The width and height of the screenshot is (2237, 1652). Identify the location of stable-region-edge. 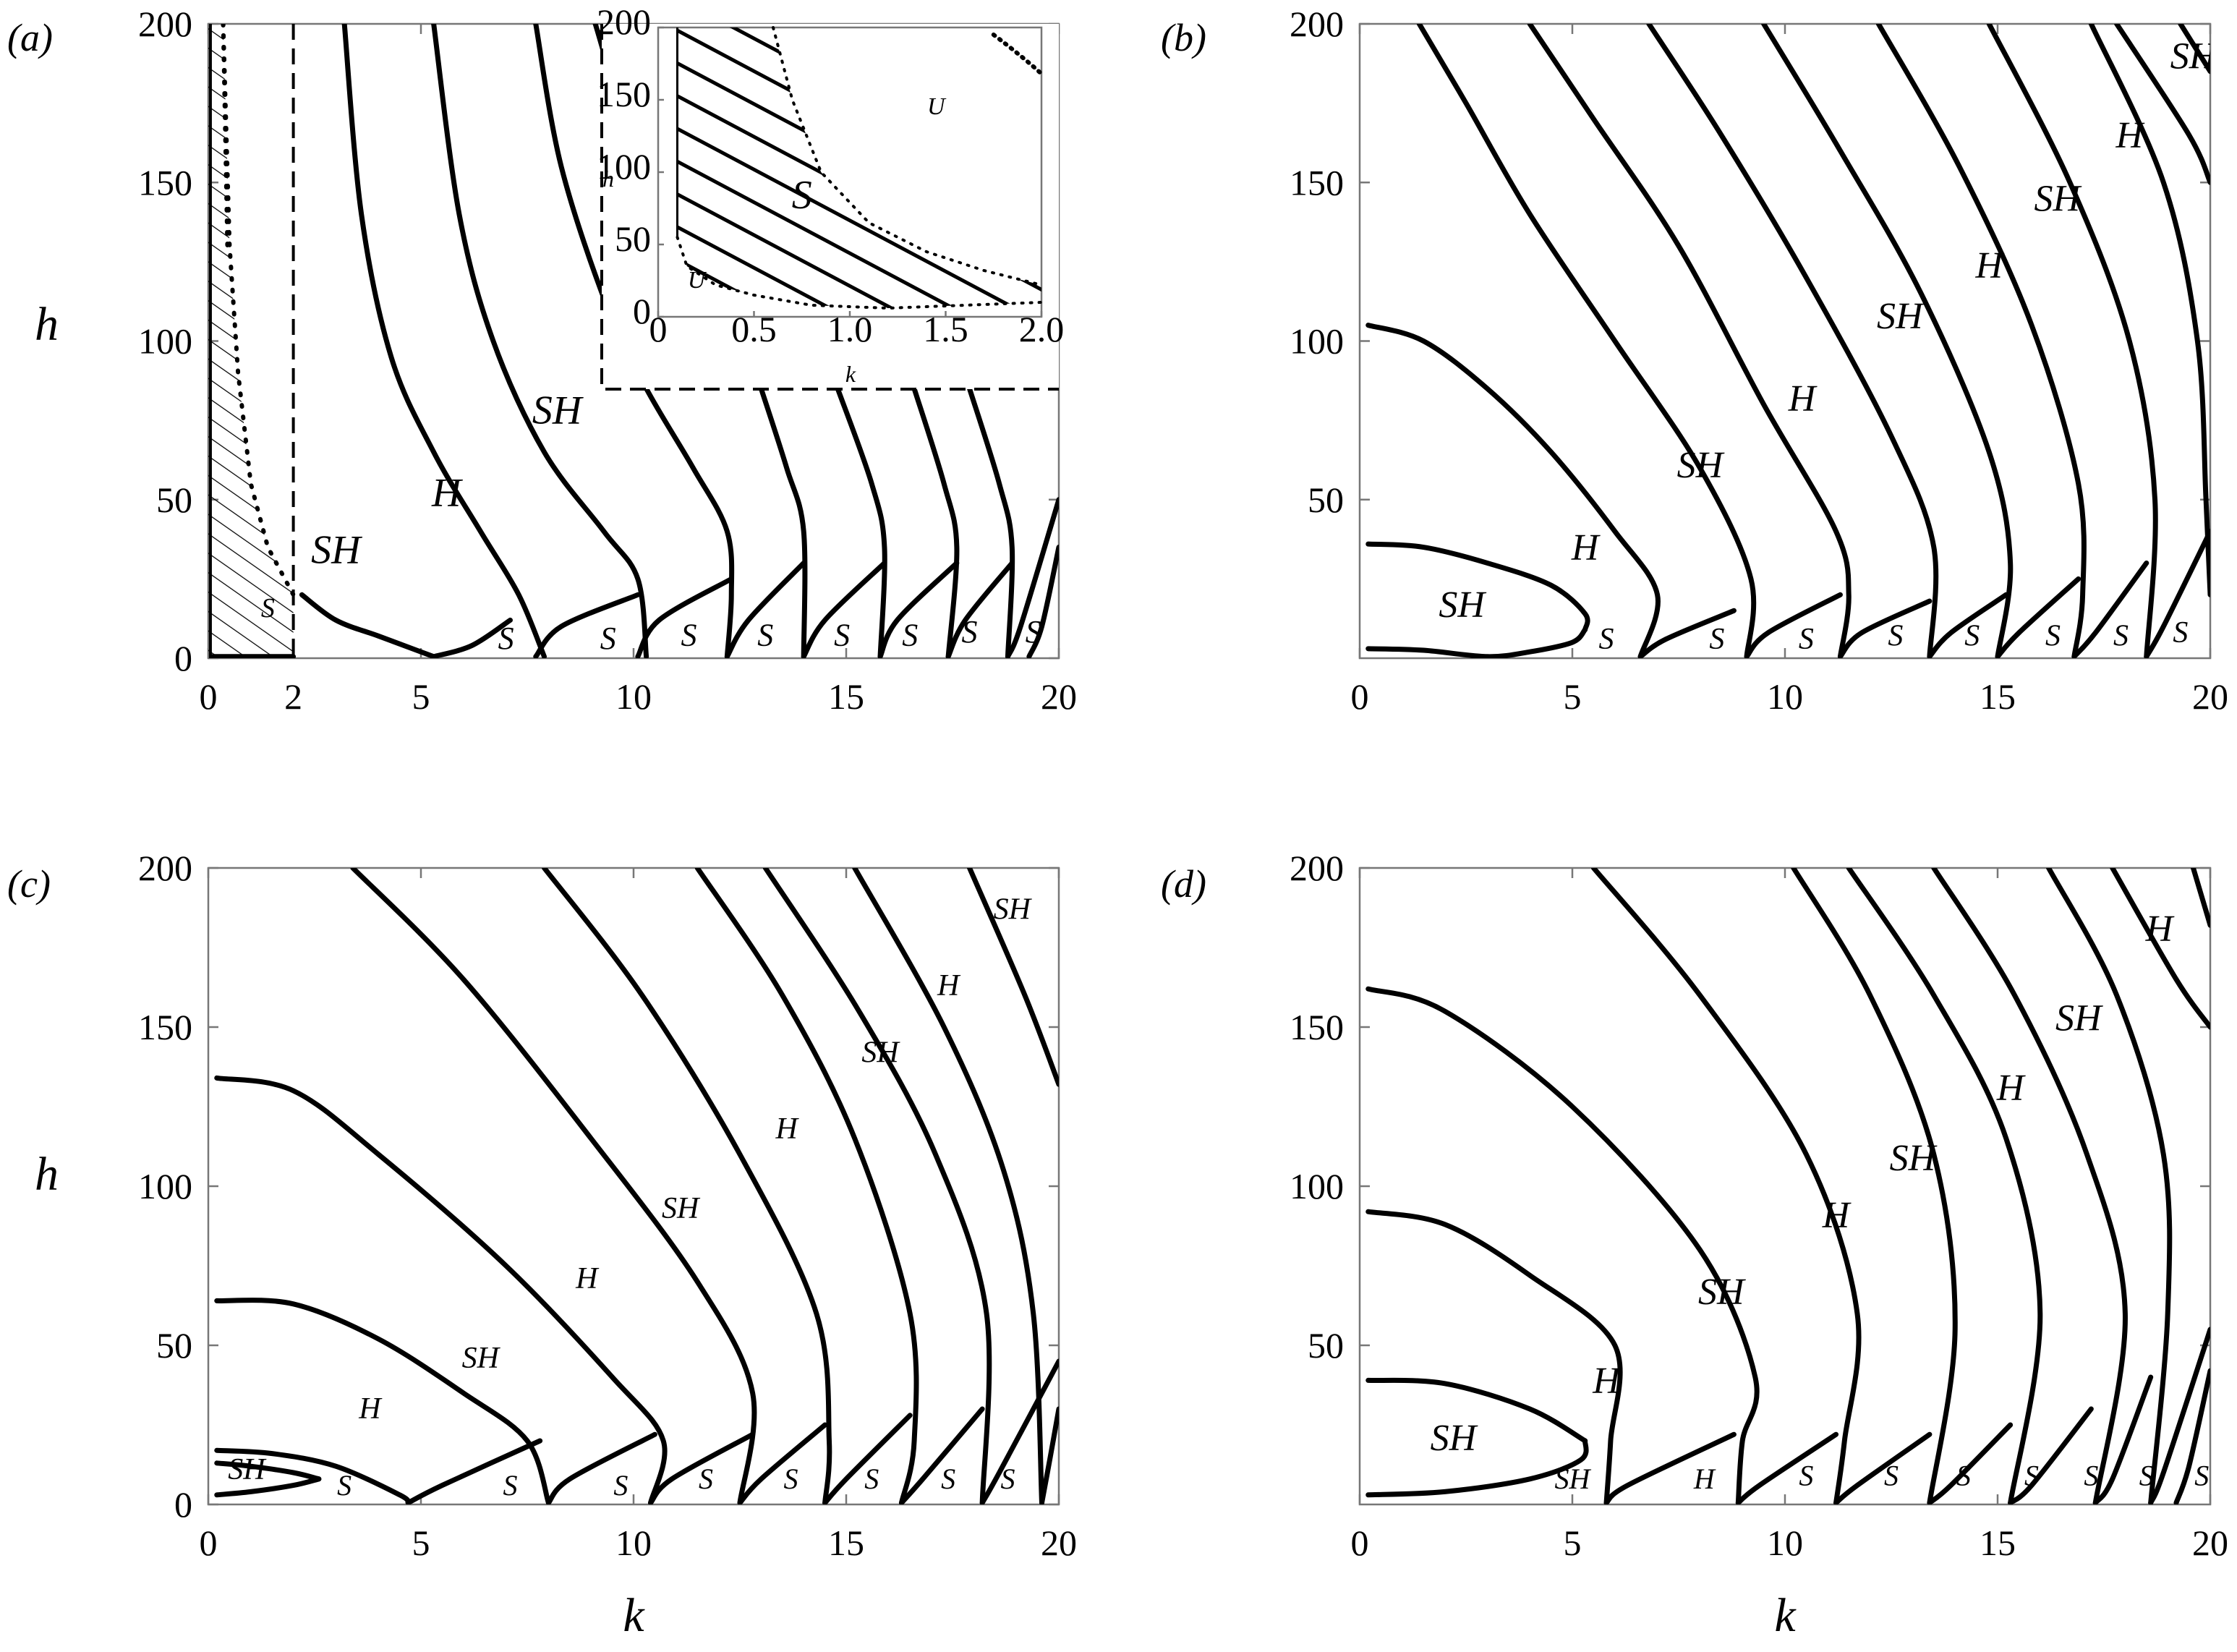
(226, 136).